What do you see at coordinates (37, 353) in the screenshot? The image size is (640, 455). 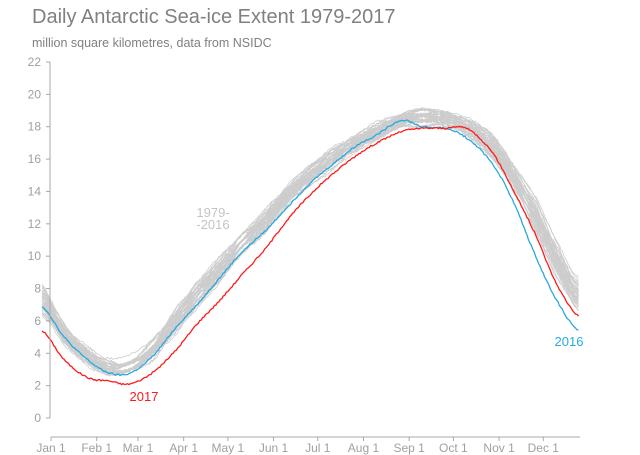 I see `y-tick-label: 4` at bounding box center [37, 353].